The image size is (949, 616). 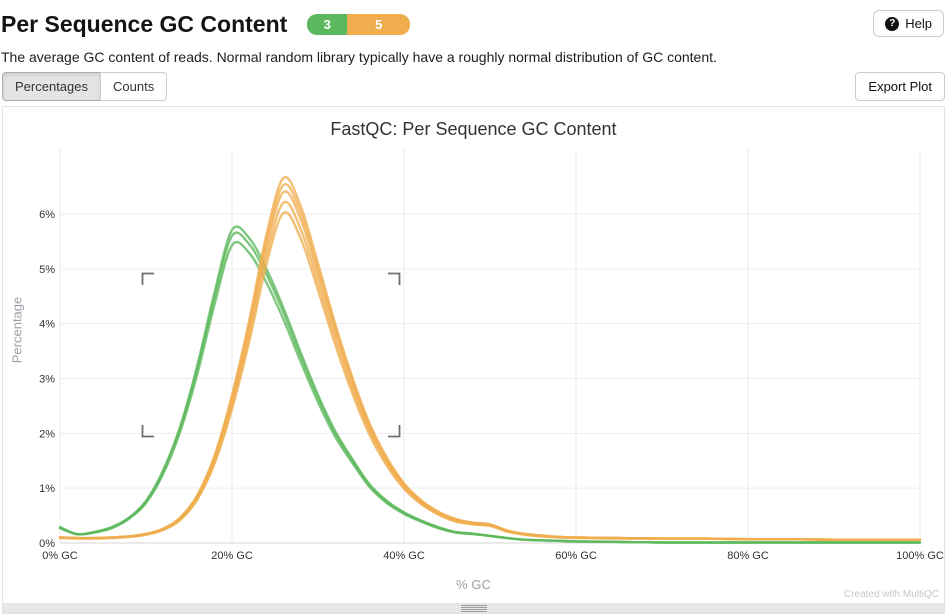 I want to click on help-button-label: Help, so click(x=918, y=23).